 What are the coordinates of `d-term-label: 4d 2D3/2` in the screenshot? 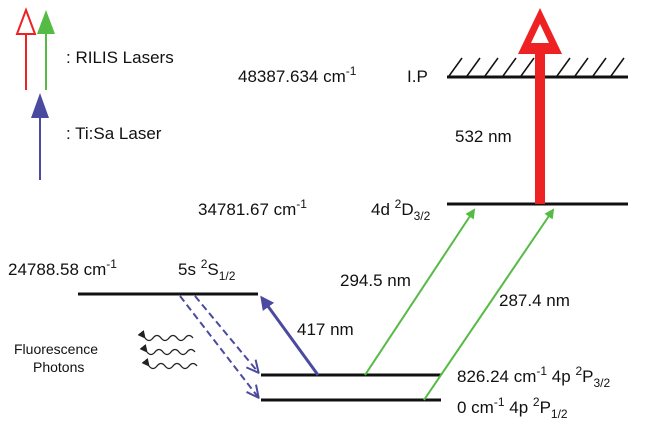 It's located at (401, 210).